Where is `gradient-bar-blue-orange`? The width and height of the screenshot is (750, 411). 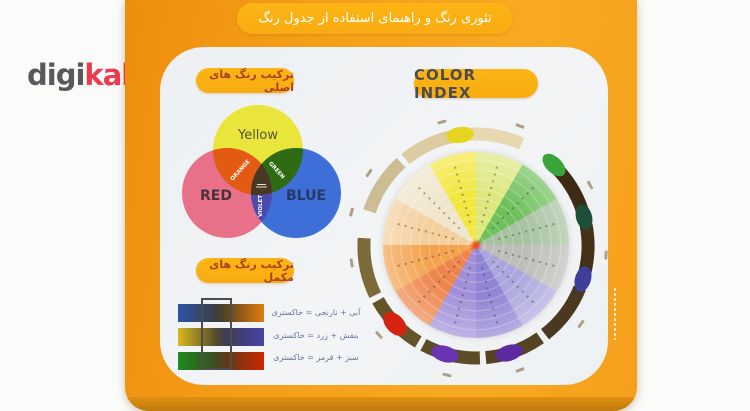
gradient-bar-blue-orange is located at coordinates (221, 313).